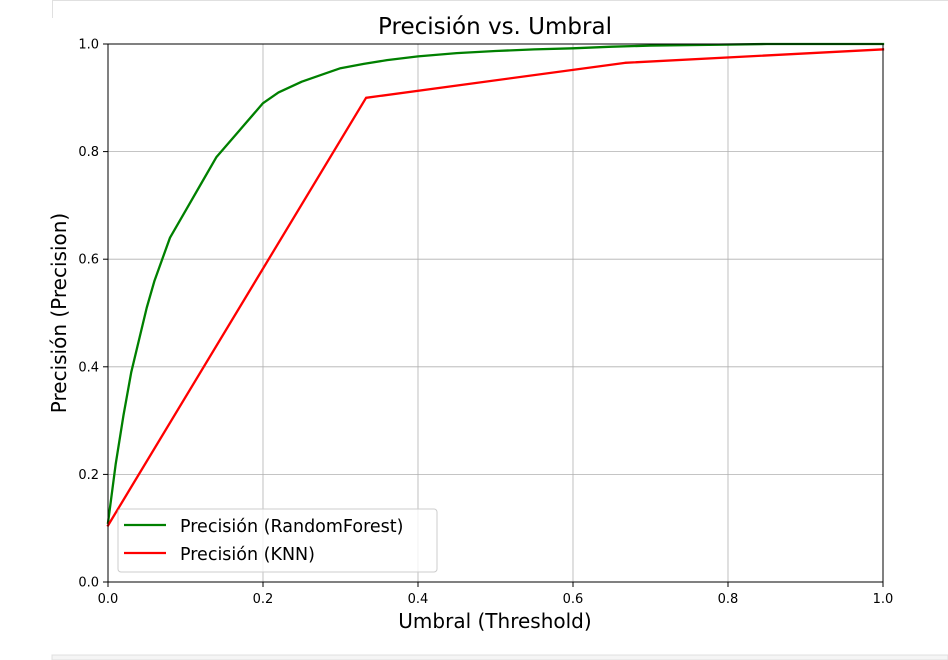  Describe the element at coordinates (495, 27) in the screenshot. I see `chart-title: Precisión vs. Umbral` at that location.